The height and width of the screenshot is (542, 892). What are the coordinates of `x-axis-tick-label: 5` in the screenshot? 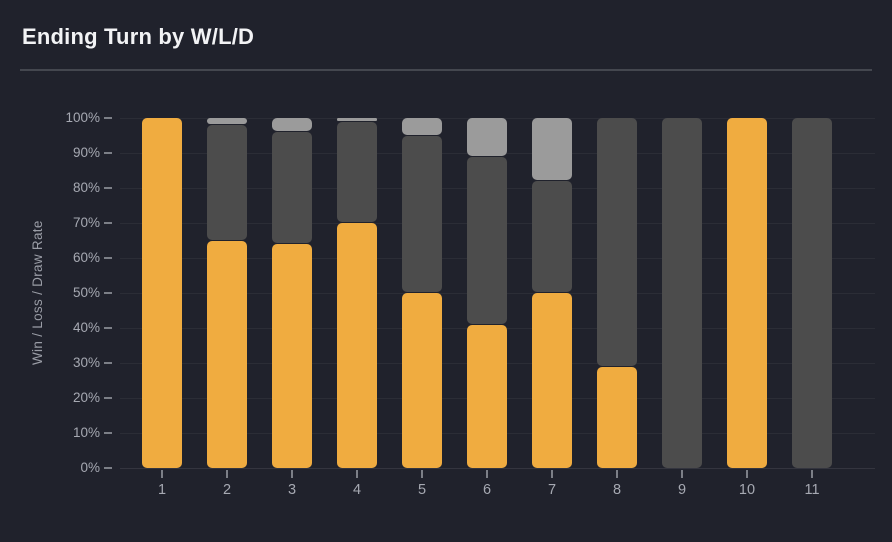 It's located at (422, 490).